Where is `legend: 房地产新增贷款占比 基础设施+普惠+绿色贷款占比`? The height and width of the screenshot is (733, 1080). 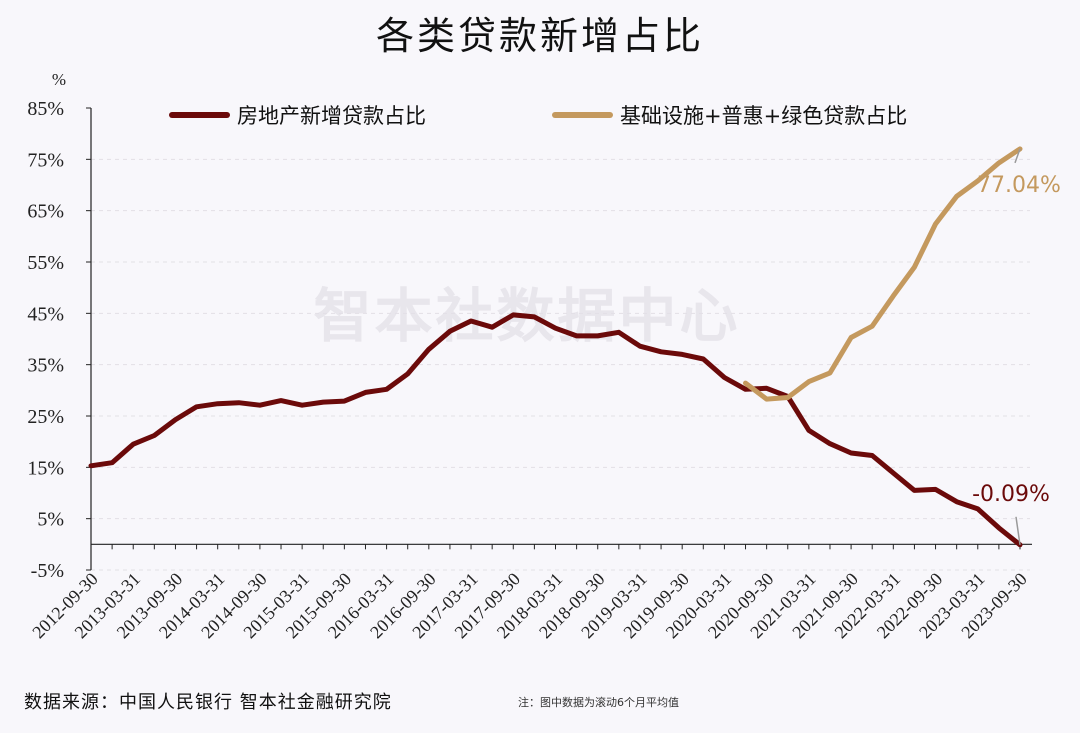
legend: 房地产新增贷款占比 基础设施+普惠+绿色贷款占比 is located at coordinates (538, 116).